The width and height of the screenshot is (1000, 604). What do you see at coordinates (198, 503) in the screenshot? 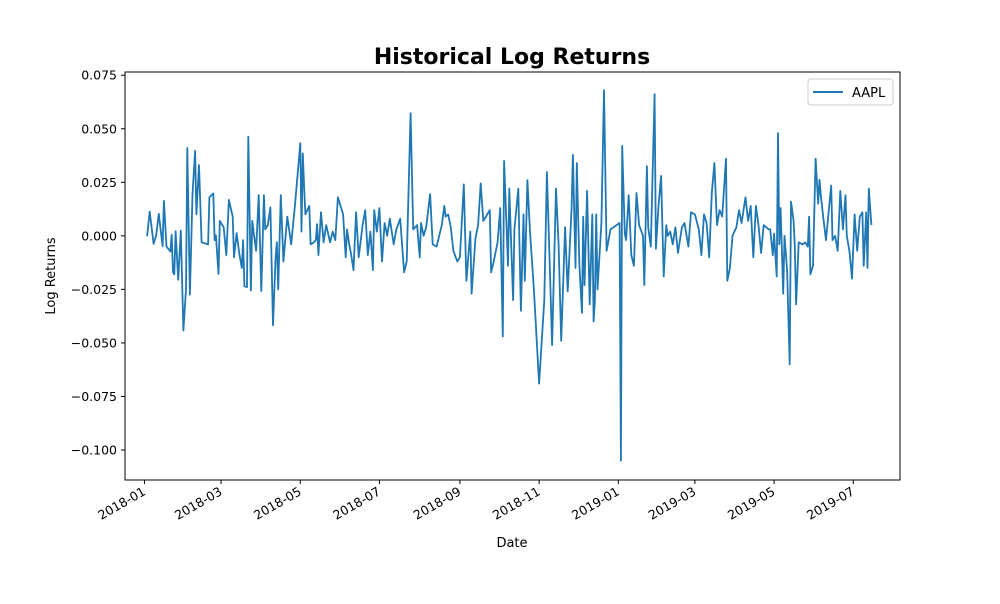
I see `x-tick-label: 2018-03` at bounding box center [198, 503].